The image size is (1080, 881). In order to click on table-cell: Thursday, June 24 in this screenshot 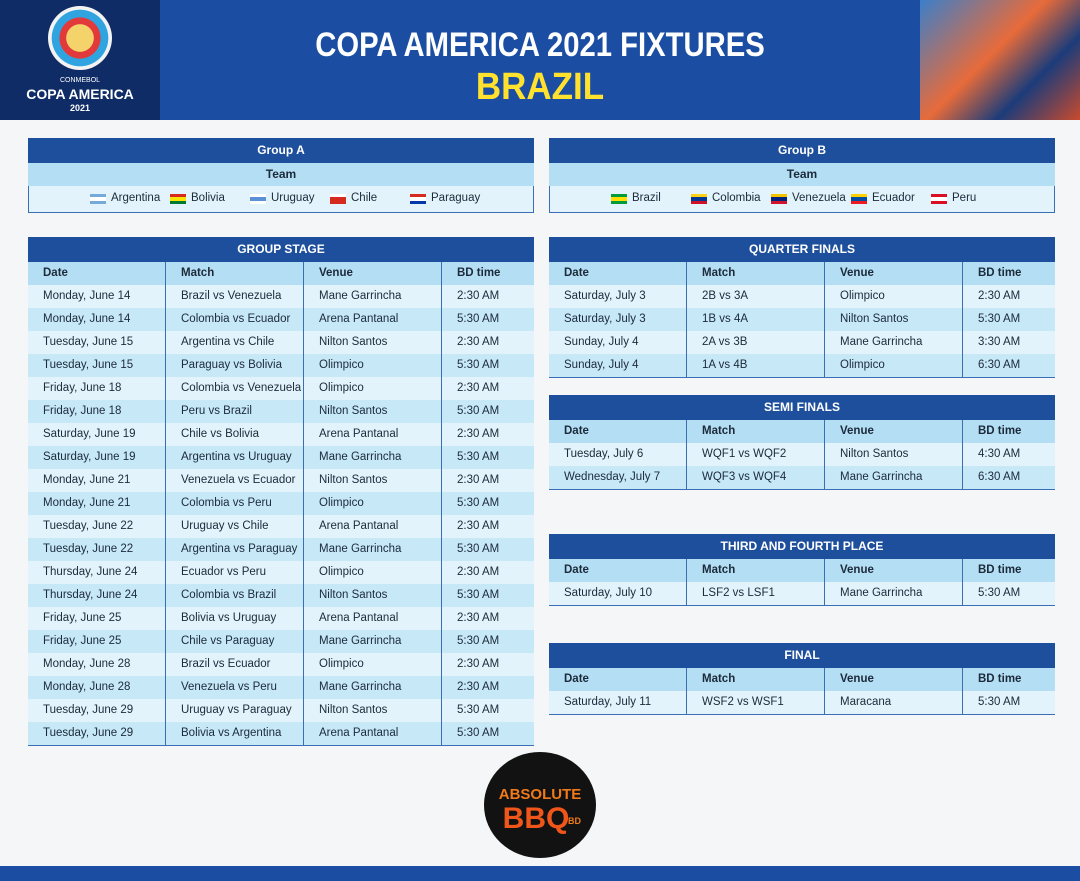, I will do `click(97, 595)`.